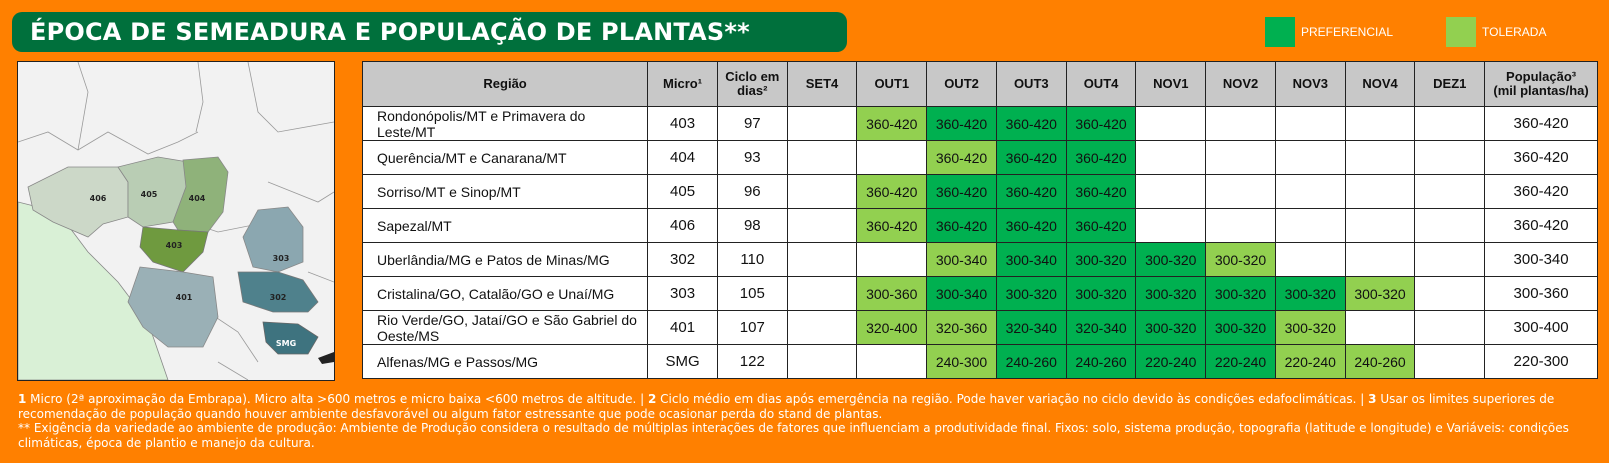  What do you see at coordinates (752, 327) in the screenshot?
I see `cell-ciclo: 107` at bounding box center [752, 327].